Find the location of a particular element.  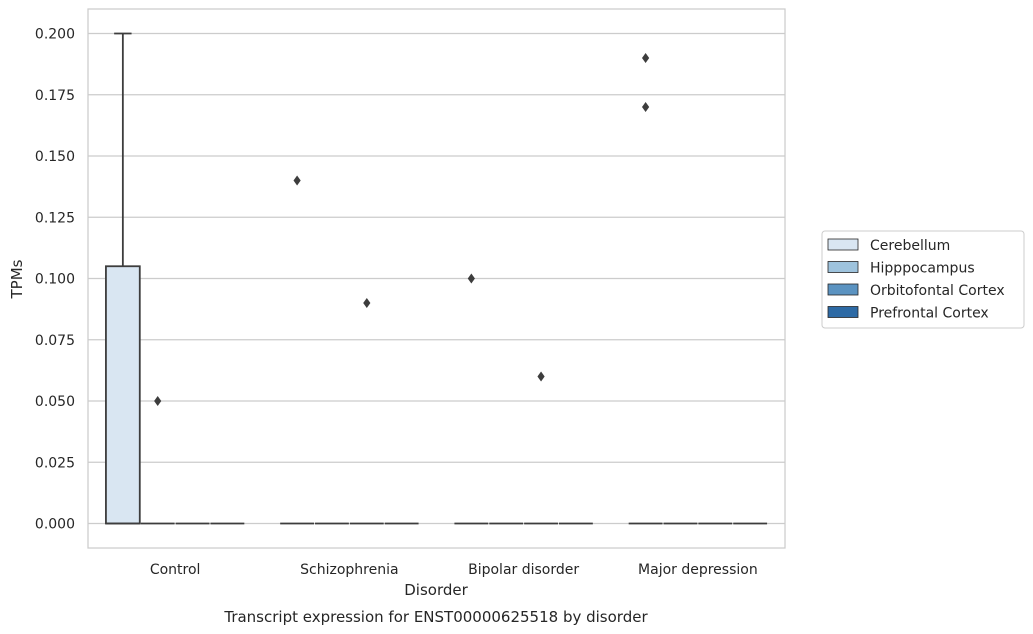

legend-label: Orbitofontal Cortex is located at coordinates (937, 291).